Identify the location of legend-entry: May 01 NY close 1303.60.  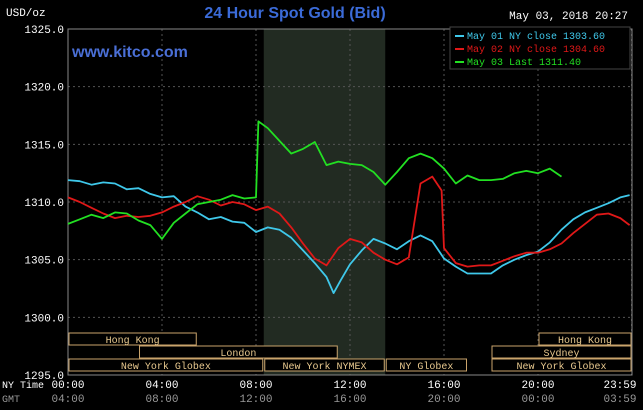
(536, 37).